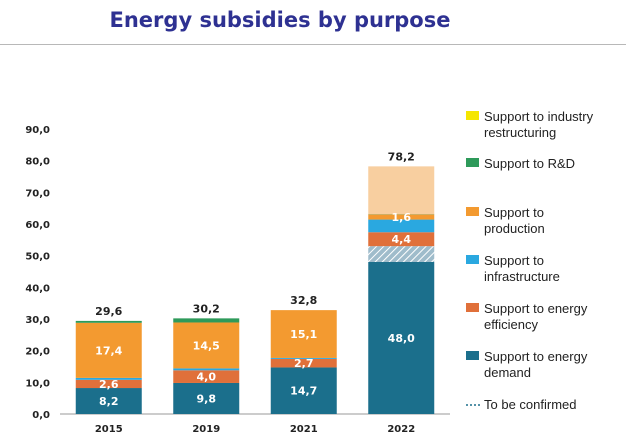 The image size is (626, 448). What do you see at coordinates (313, 44) in the screenshot?
I see `title-divider` at bounding box center [313, 44].